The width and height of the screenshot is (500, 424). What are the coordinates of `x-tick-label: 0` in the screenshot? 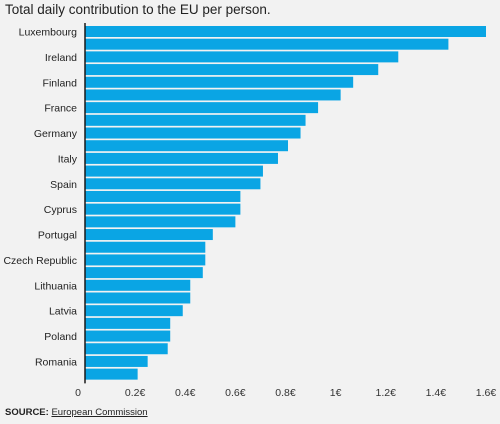 It's located at (78, 393).